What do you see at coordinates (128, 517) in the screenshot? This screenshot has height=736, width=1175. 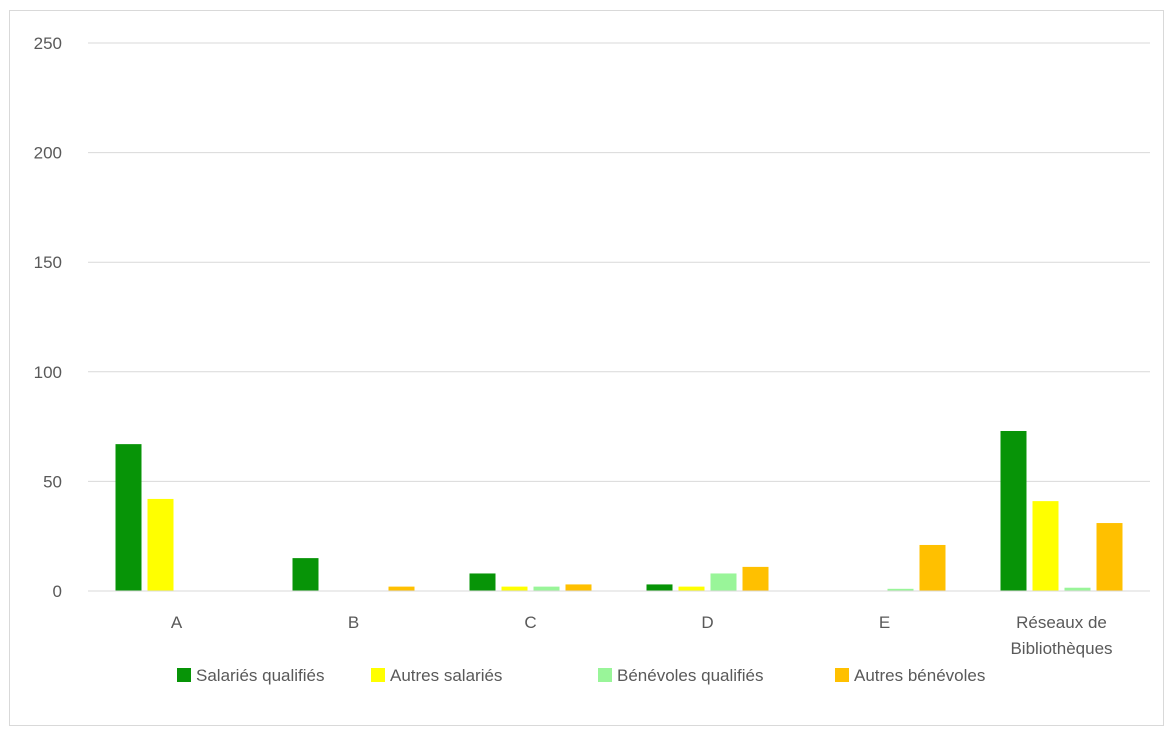 I see `bar-salariés-qualifiés-0` at bounding box center [128, 517].